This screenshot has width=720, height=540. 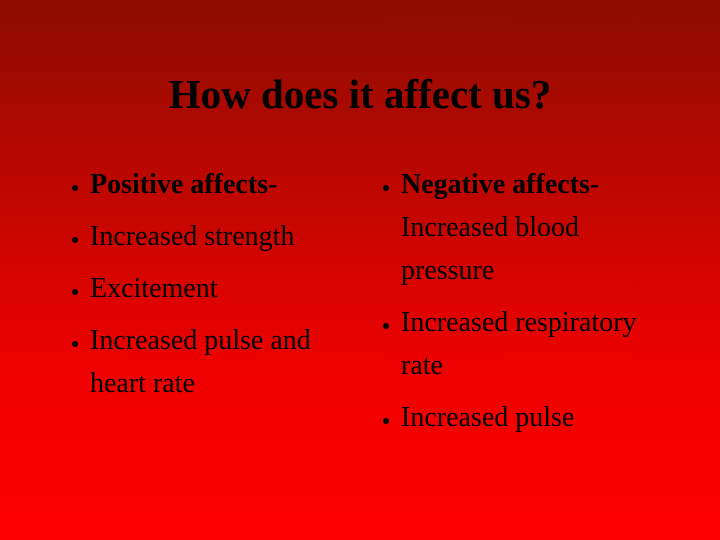 I want to click on bullet-item: Excitement, so click(x=204, y=288).